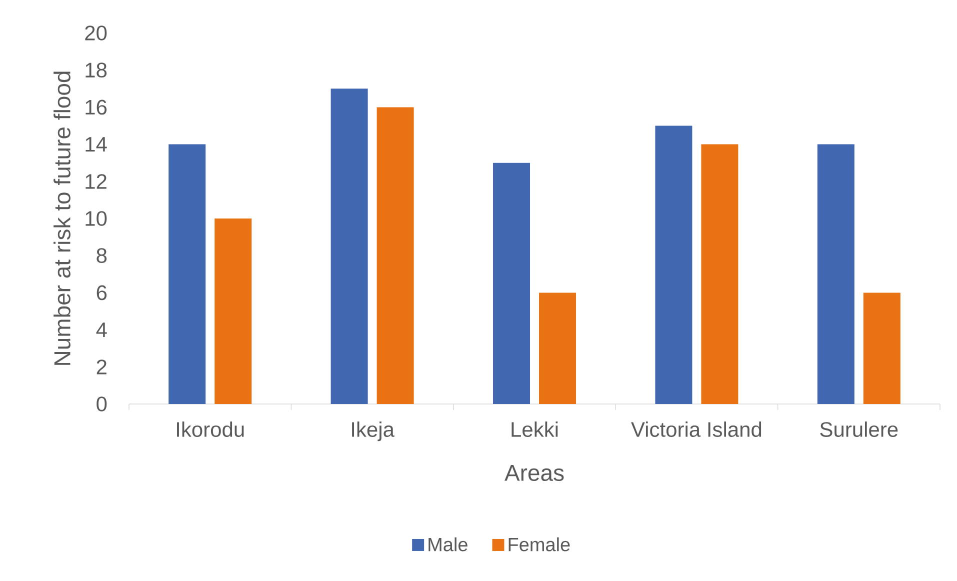 The width and height of the screenshot is (957, 581). Describe the element at coordinates (859, 429) in the screenshot. I see `x-tick-label: Surulere` at that location.